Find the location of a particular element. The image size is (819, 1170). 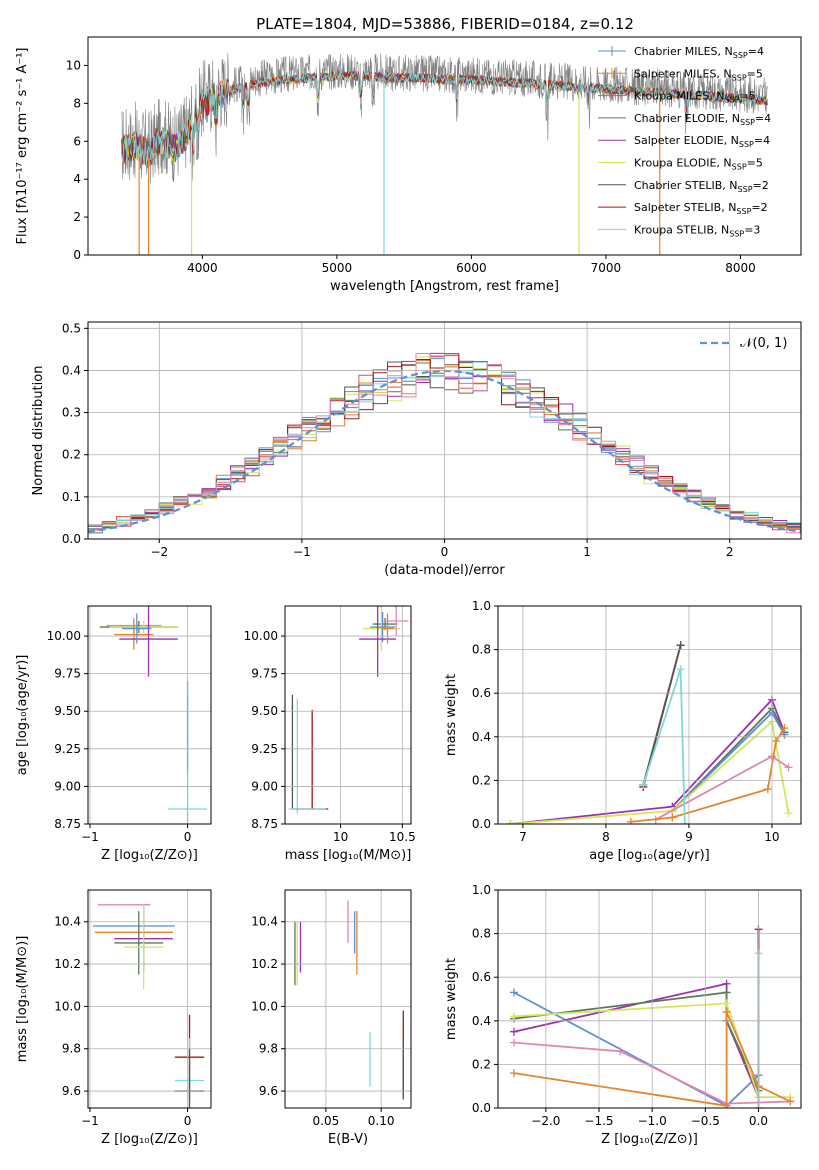

x-axis-label: wavelength [Angstrom, rest frame] is located at coordinates (444, 286).